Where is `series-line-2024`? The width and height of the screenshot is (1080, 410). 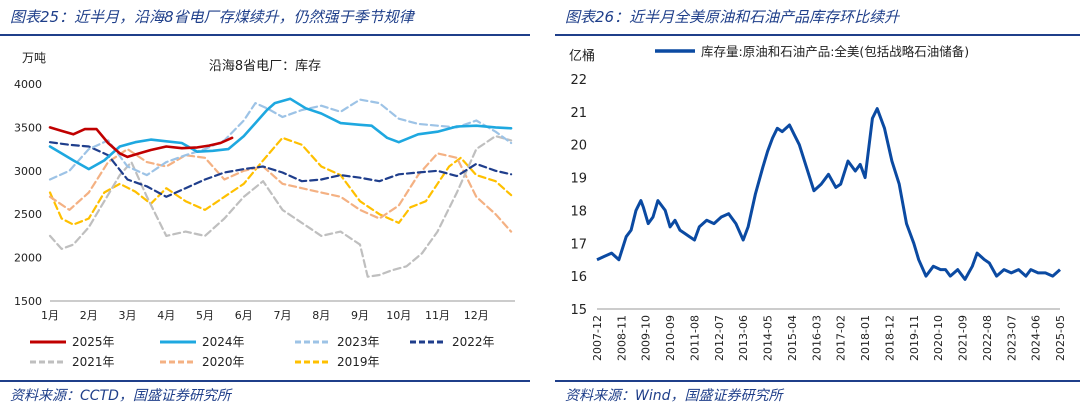
series-line-2024 is located at coordinates (280, 134).